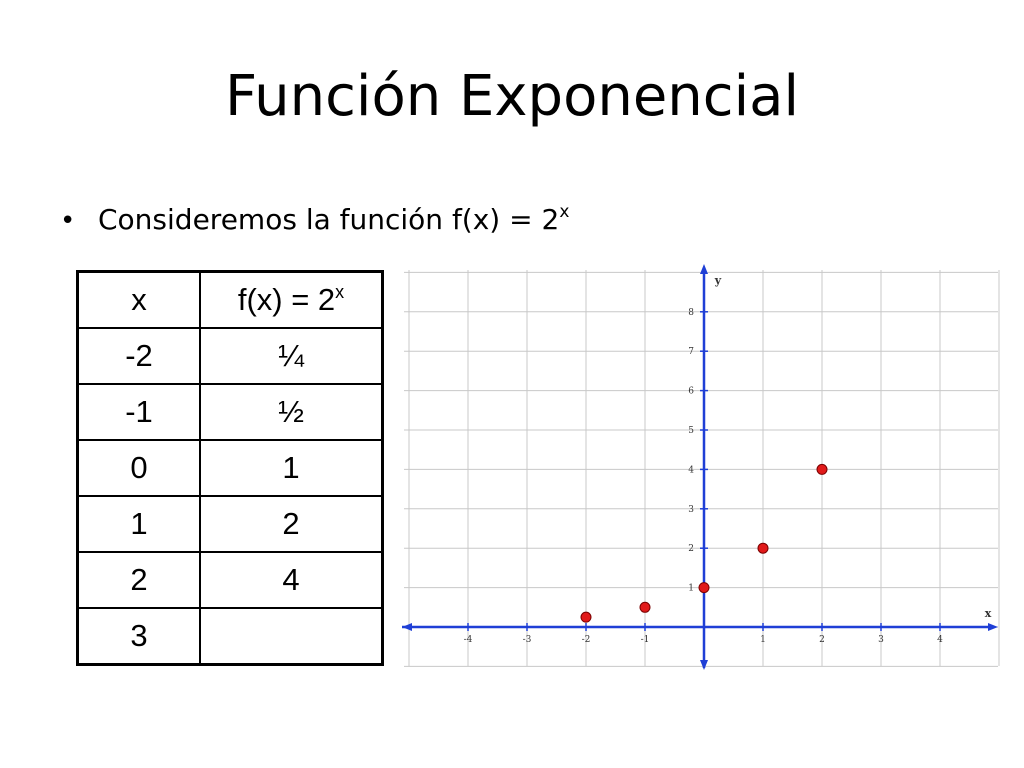  What do you see at coordinates (691, 352) in the screenshot?
I see `y-tick-label: 7` at bounding box center [691, 352].